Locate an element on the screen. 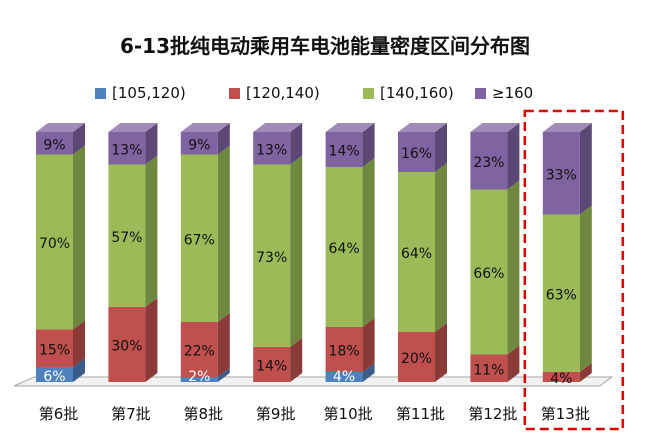 This screenshot has height=448, width=650. legend-label: [105,120) is located at coordinates (149, 93).